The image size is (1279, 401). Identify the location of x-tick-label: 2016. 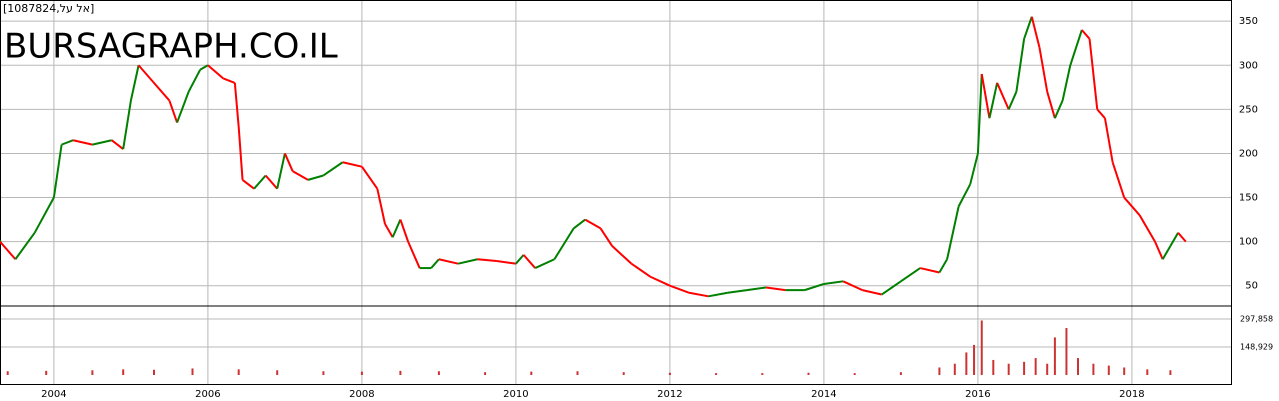
(977, 394).